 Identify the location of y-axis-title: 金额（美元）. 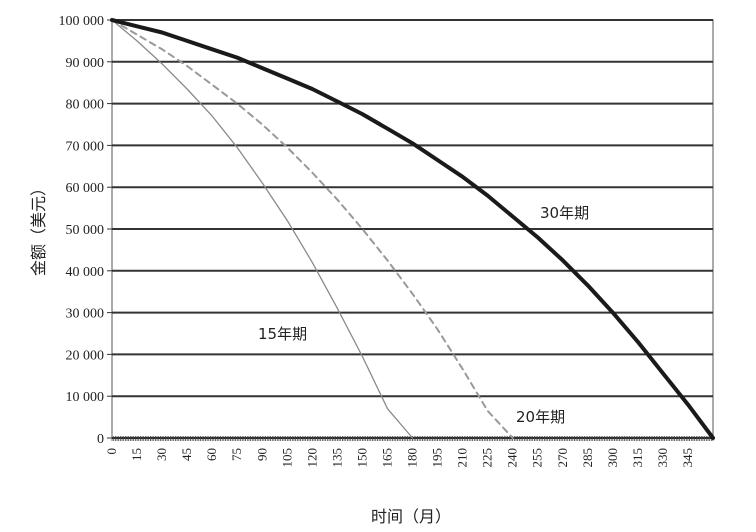
(38, 228).